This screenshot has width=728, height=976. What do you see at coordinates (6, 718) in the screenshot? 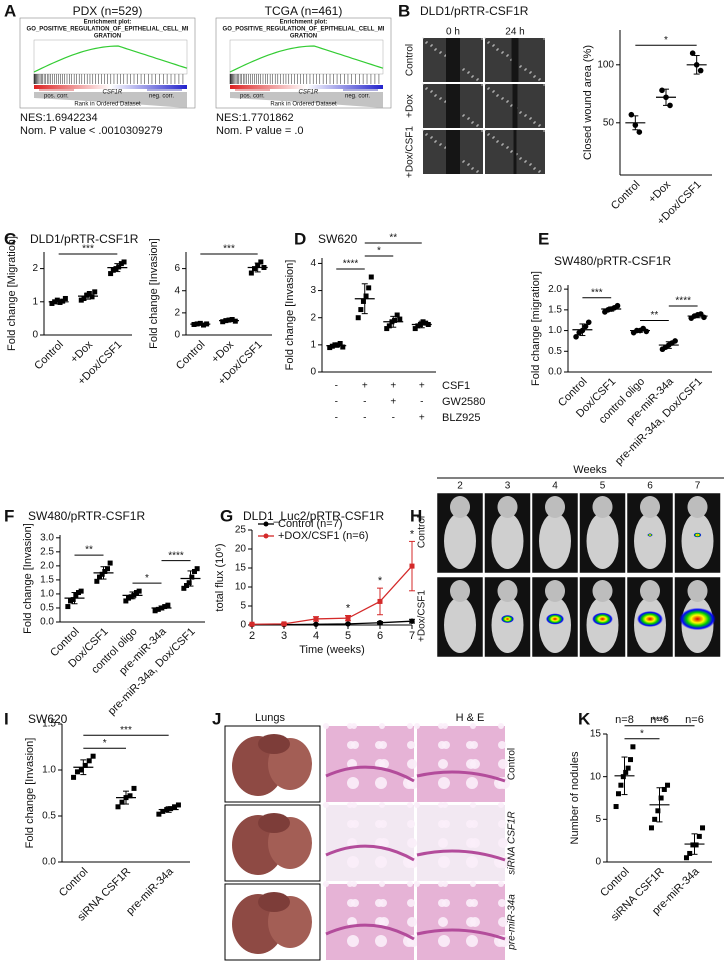
I see `panel-letter: I` at bounding box center [6, 718].